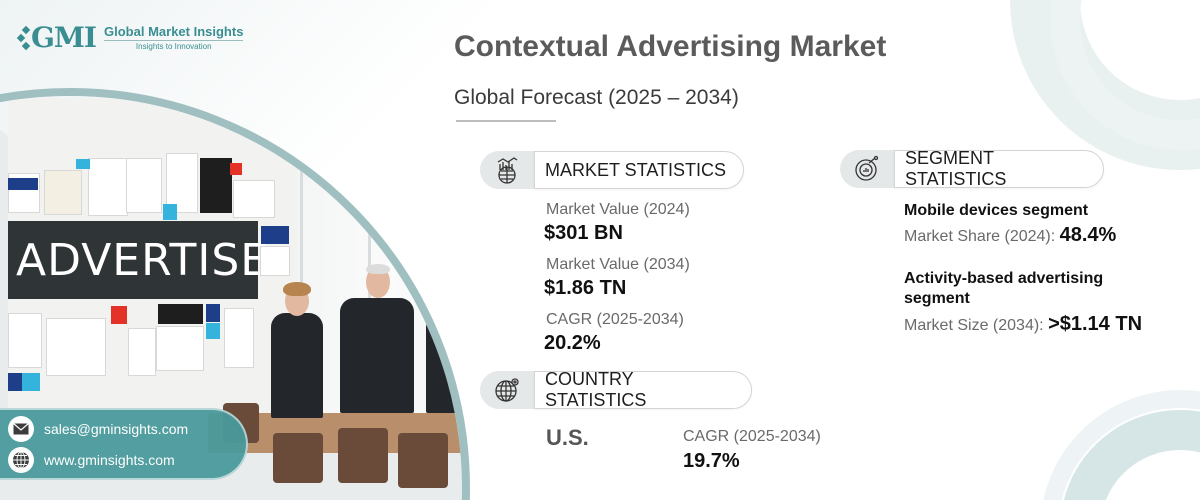 The width and height of the screenshot is (1200, 500). I want to click on segment-statistics-heading: SEGMENT STATISTICS, so click(999, 168).